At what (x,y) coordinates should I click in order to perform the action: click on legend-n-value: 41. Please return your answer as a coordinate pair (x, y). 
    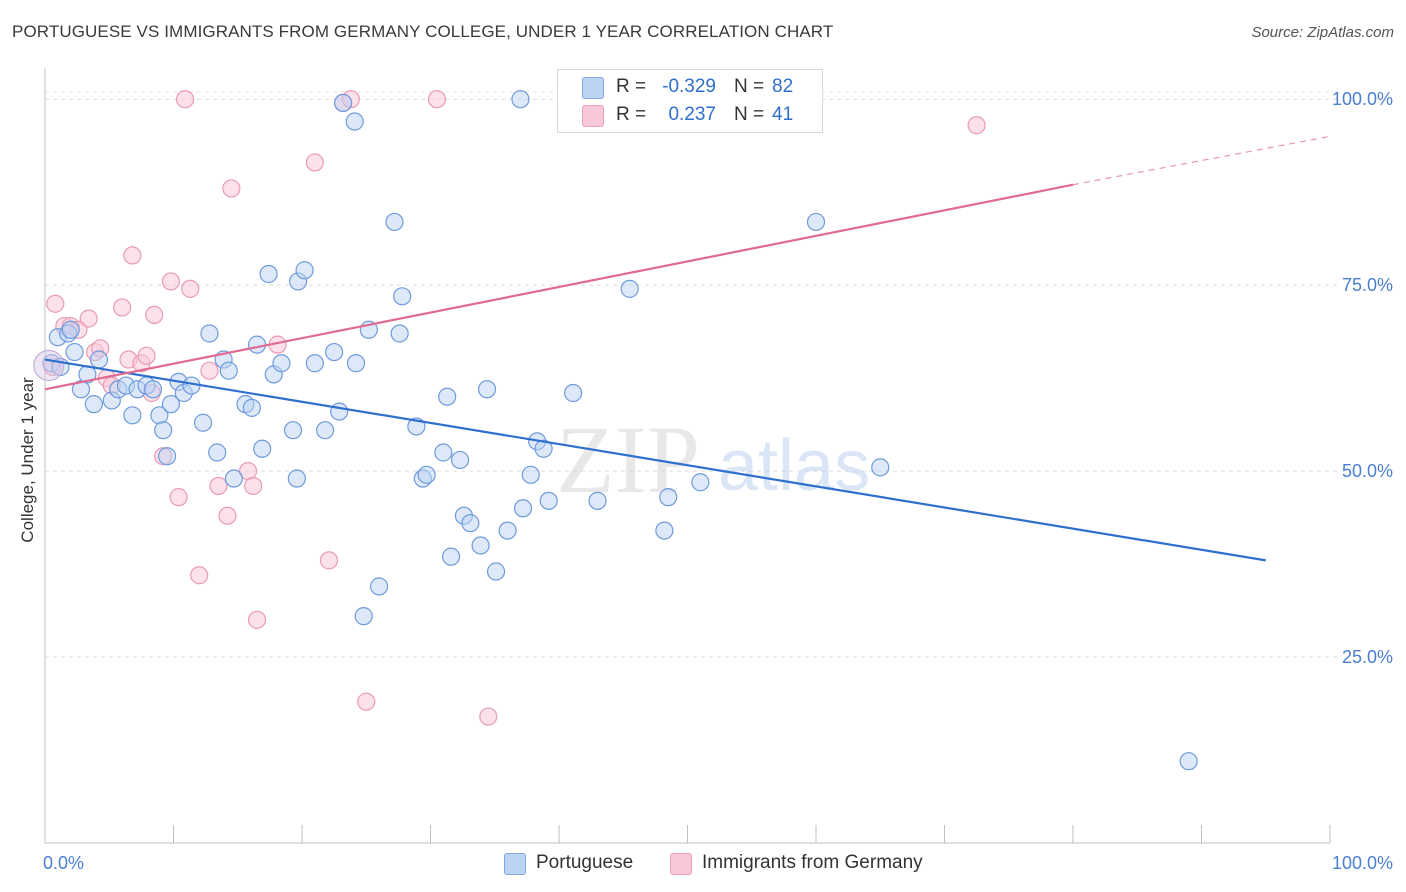
    Looking at the image, I should click on (783, 114).